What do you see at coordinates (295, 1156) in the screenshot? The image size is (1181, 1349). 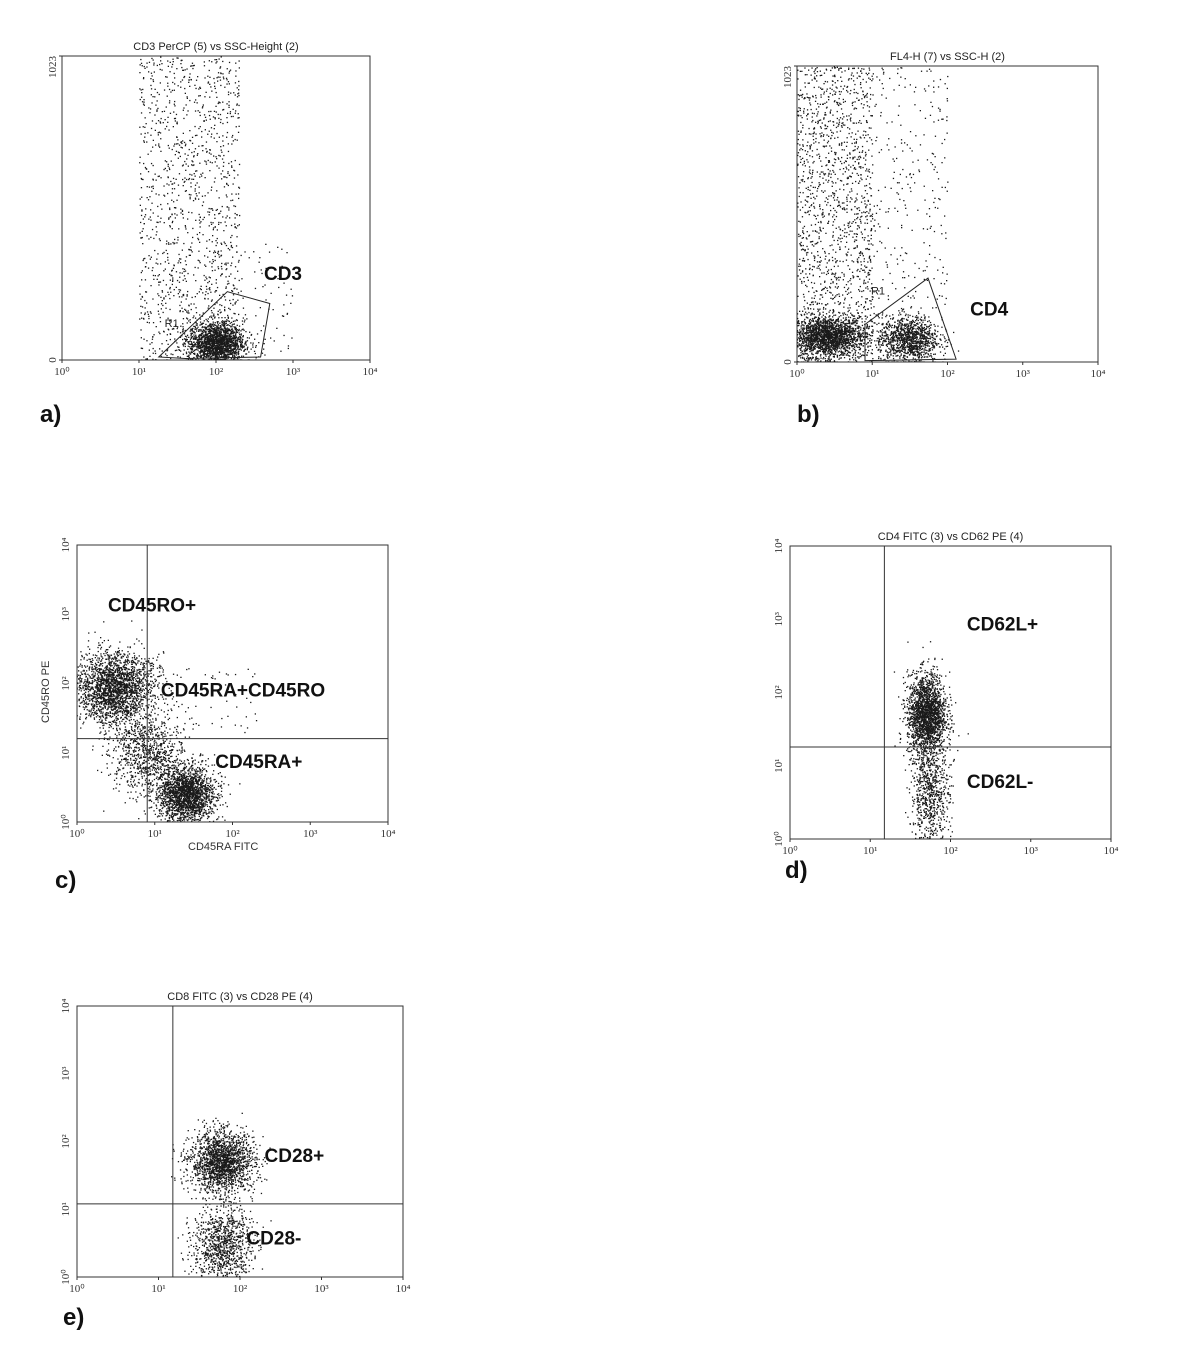 I see `population-label: CD28+` at bounding box center [295, 1156].